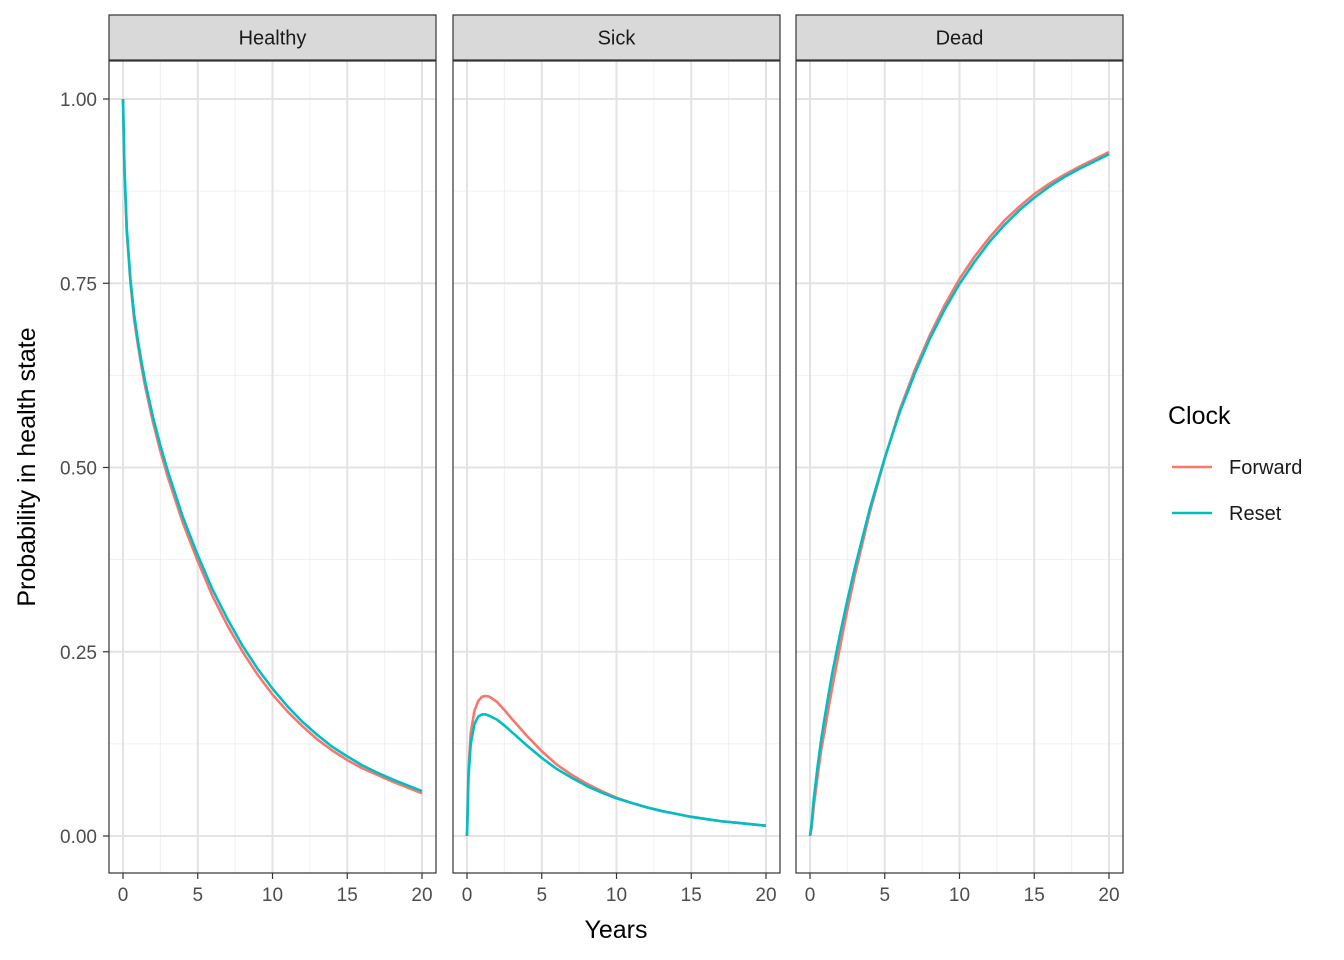 The width and height of the screenshot is (1344, 960). Describe the element at coordinates (615, 930) in the screenshot. I see `x-axis-title: Years` at that location.